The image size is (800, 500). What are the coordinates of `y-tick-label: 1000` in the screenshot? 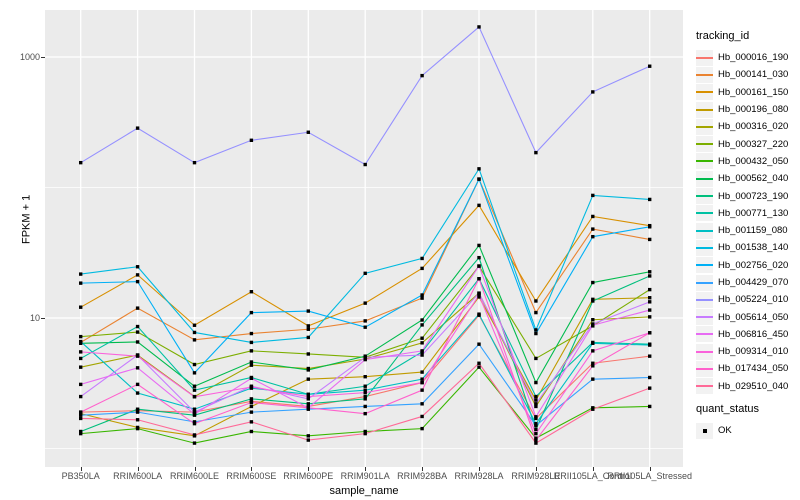 It's located at (29, 57).